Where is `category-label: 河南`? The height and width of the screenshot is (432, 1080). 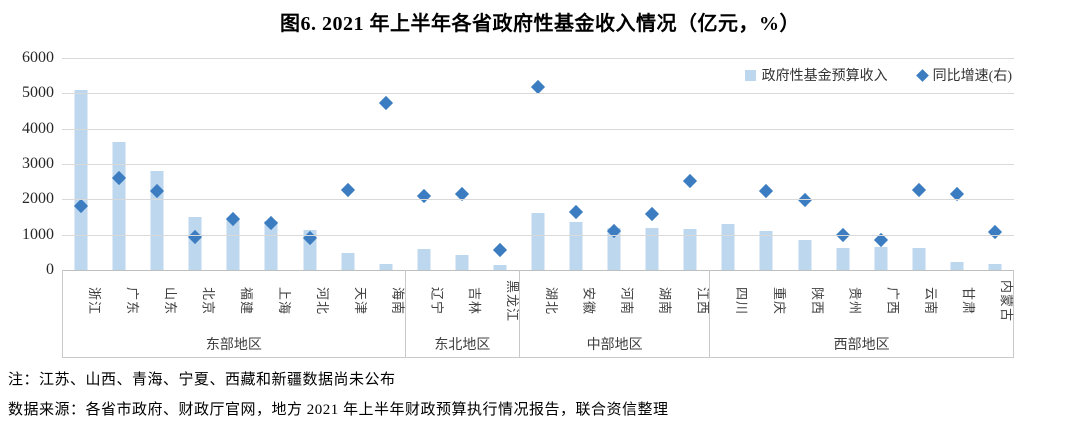
category-label: 河南 is located at coordinates (627, 301).